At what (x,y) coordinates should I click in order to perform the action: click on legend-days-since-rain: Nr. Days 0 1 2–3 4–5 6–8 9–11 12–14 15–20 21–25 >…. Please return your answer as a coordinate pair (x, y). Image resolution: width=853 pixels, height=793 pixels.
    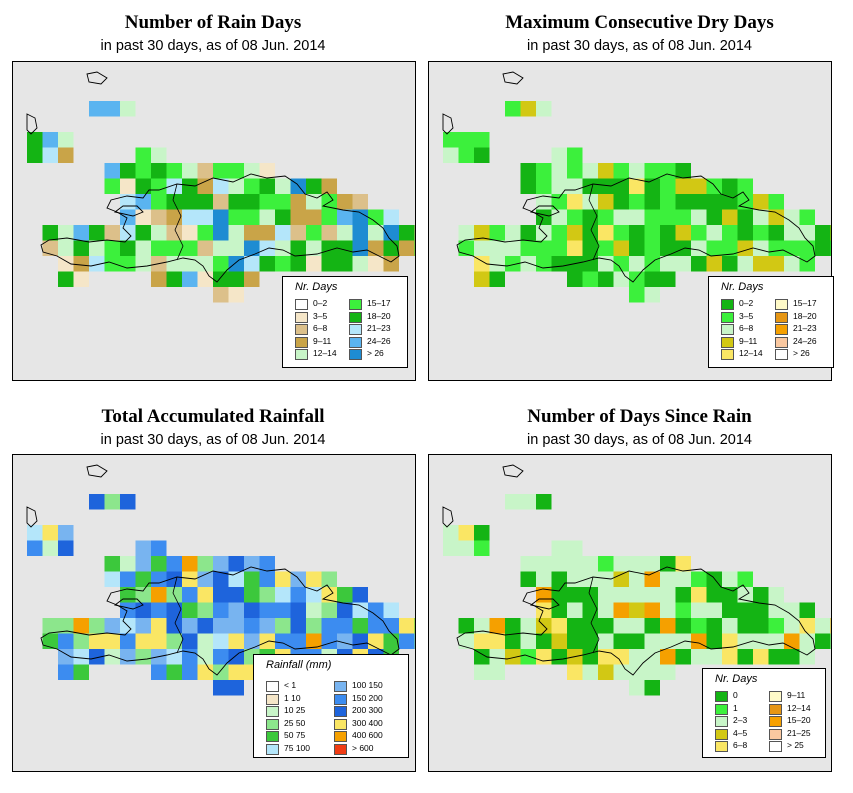
    Looking at the image, I should click on (764, 713).